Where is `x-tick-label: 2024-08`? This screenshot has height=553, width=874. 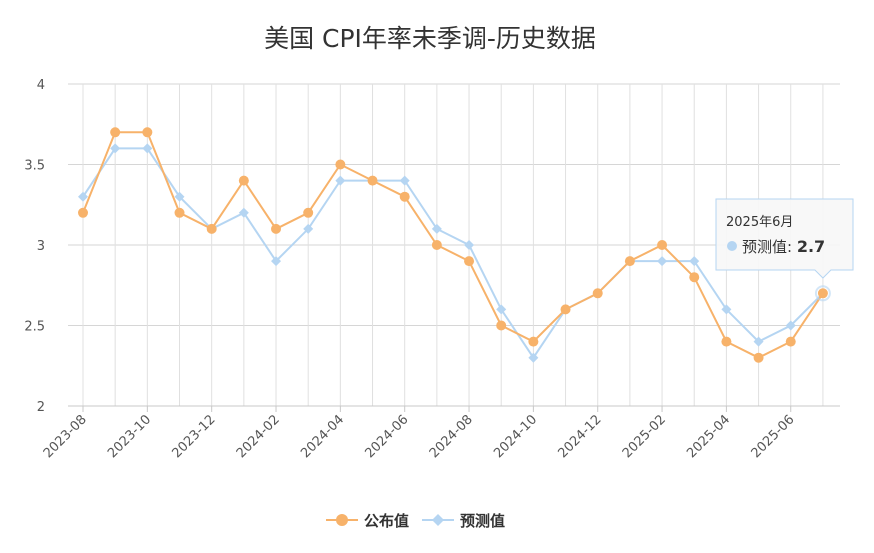
x-tick-label: 2024-08 is located at coordinates (451, 436).